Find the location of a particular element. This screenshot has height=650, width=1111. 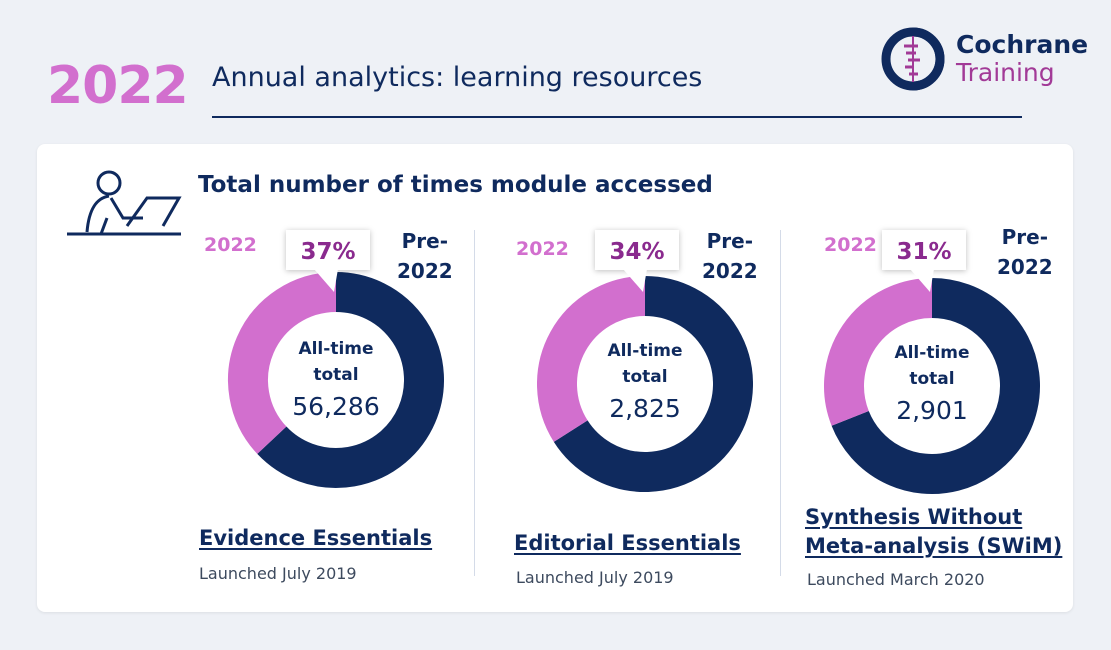

percent-callout: 34% is located at coordinates (637, 261).